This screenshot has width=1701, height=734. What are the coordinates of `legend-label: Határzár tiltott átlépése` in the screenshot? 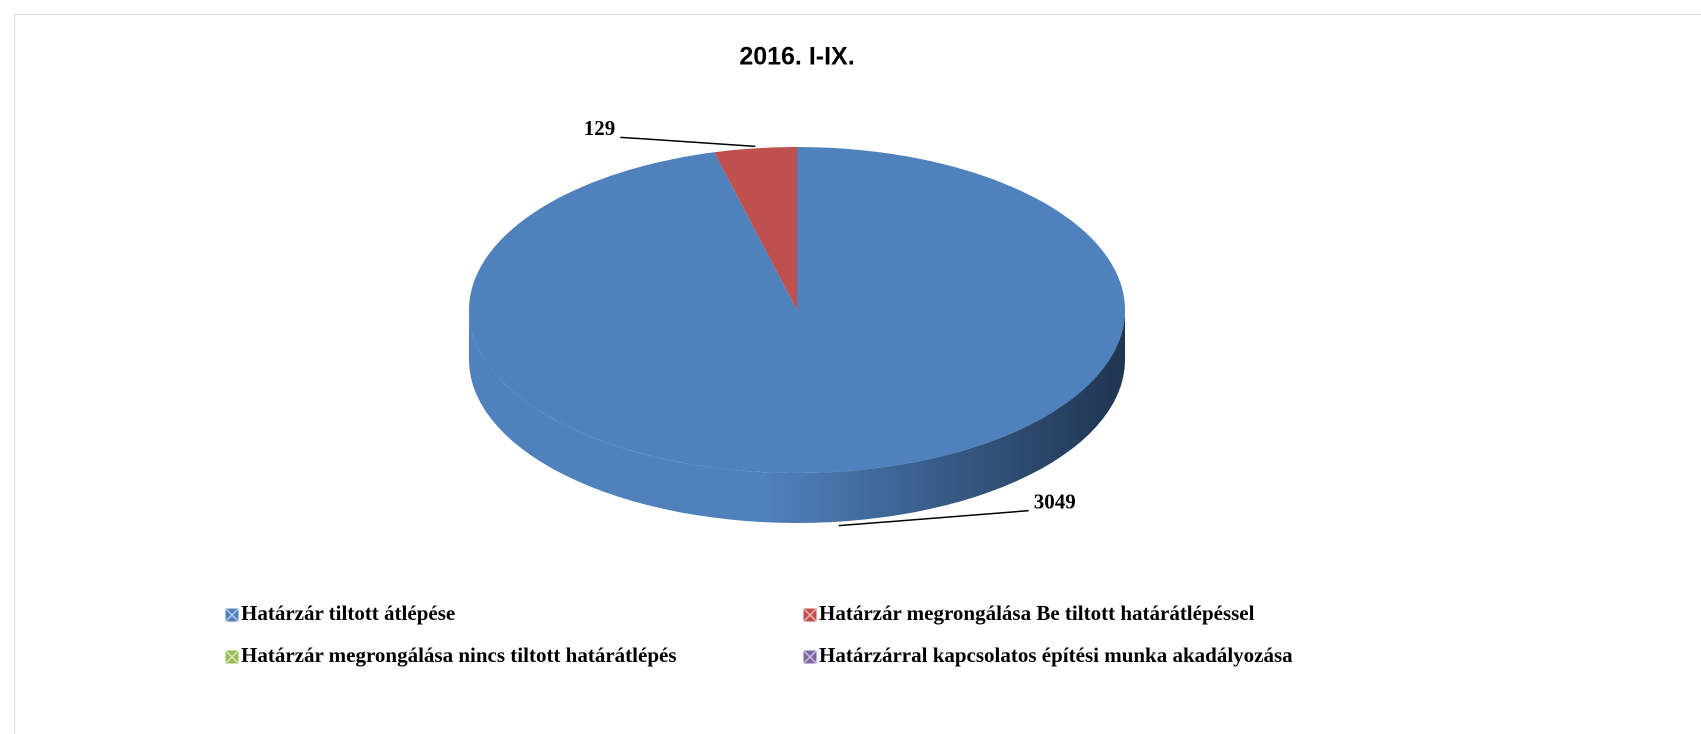 It's located at (348, 613).